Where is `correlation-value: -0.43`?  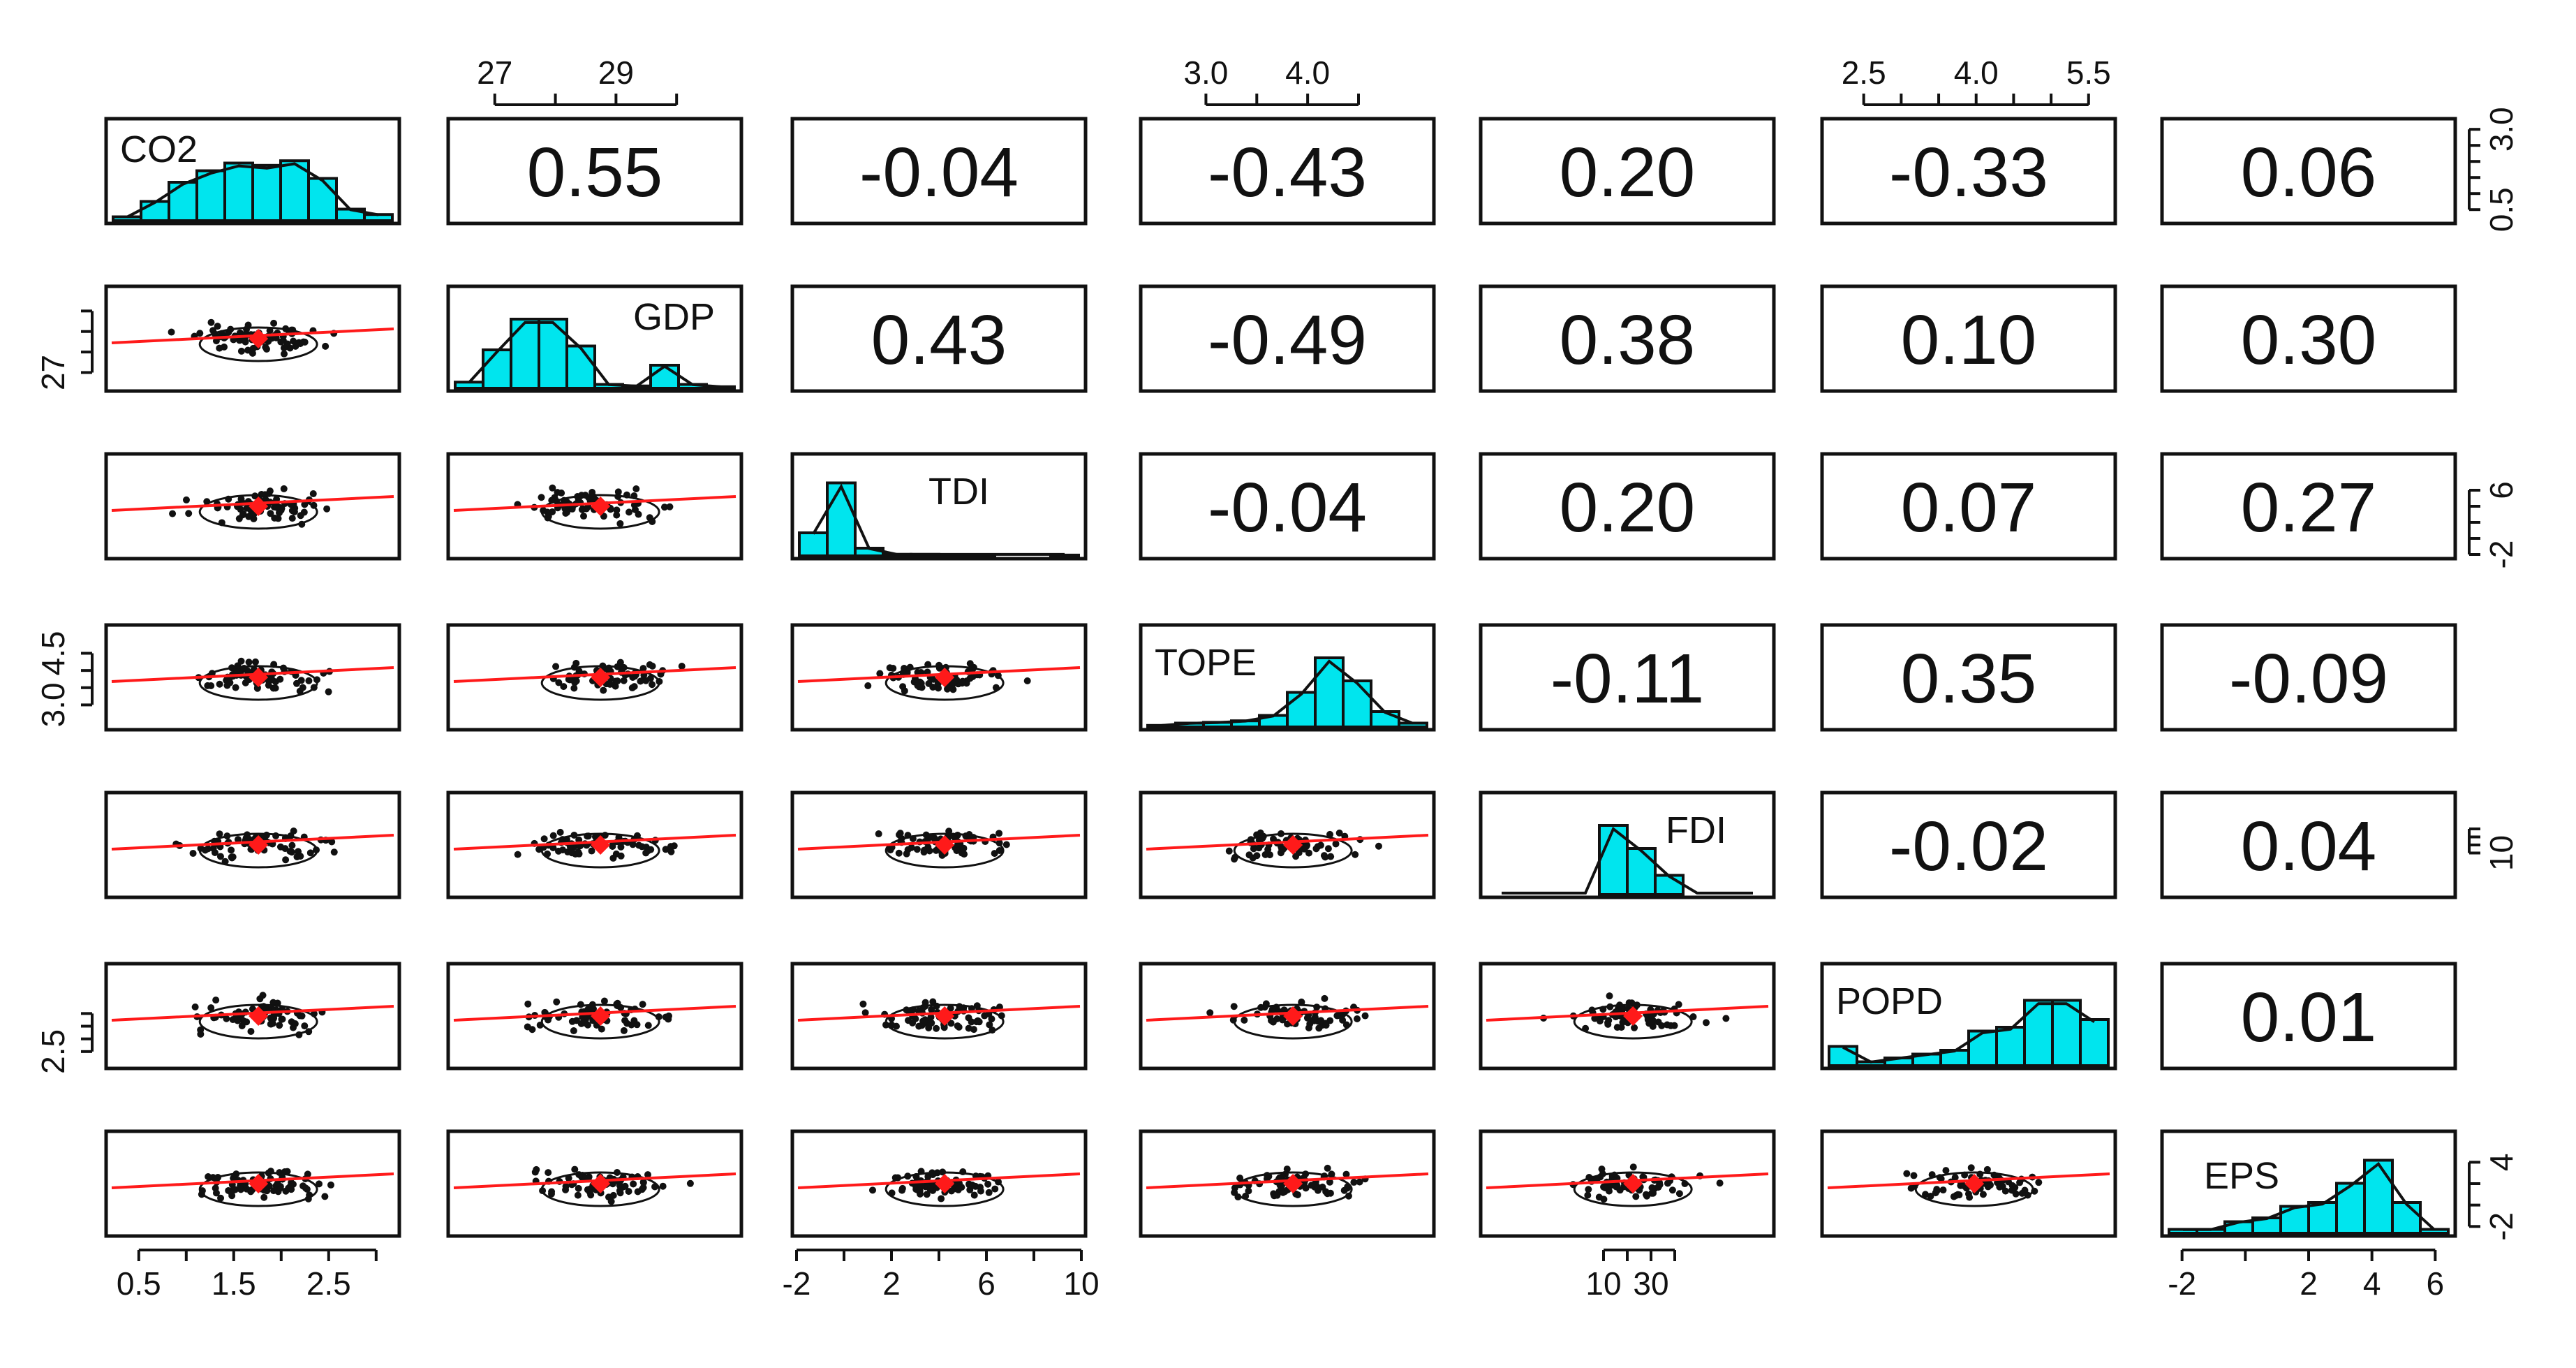 correlation-value: -0.43 is located at coordinates (1287, 173).